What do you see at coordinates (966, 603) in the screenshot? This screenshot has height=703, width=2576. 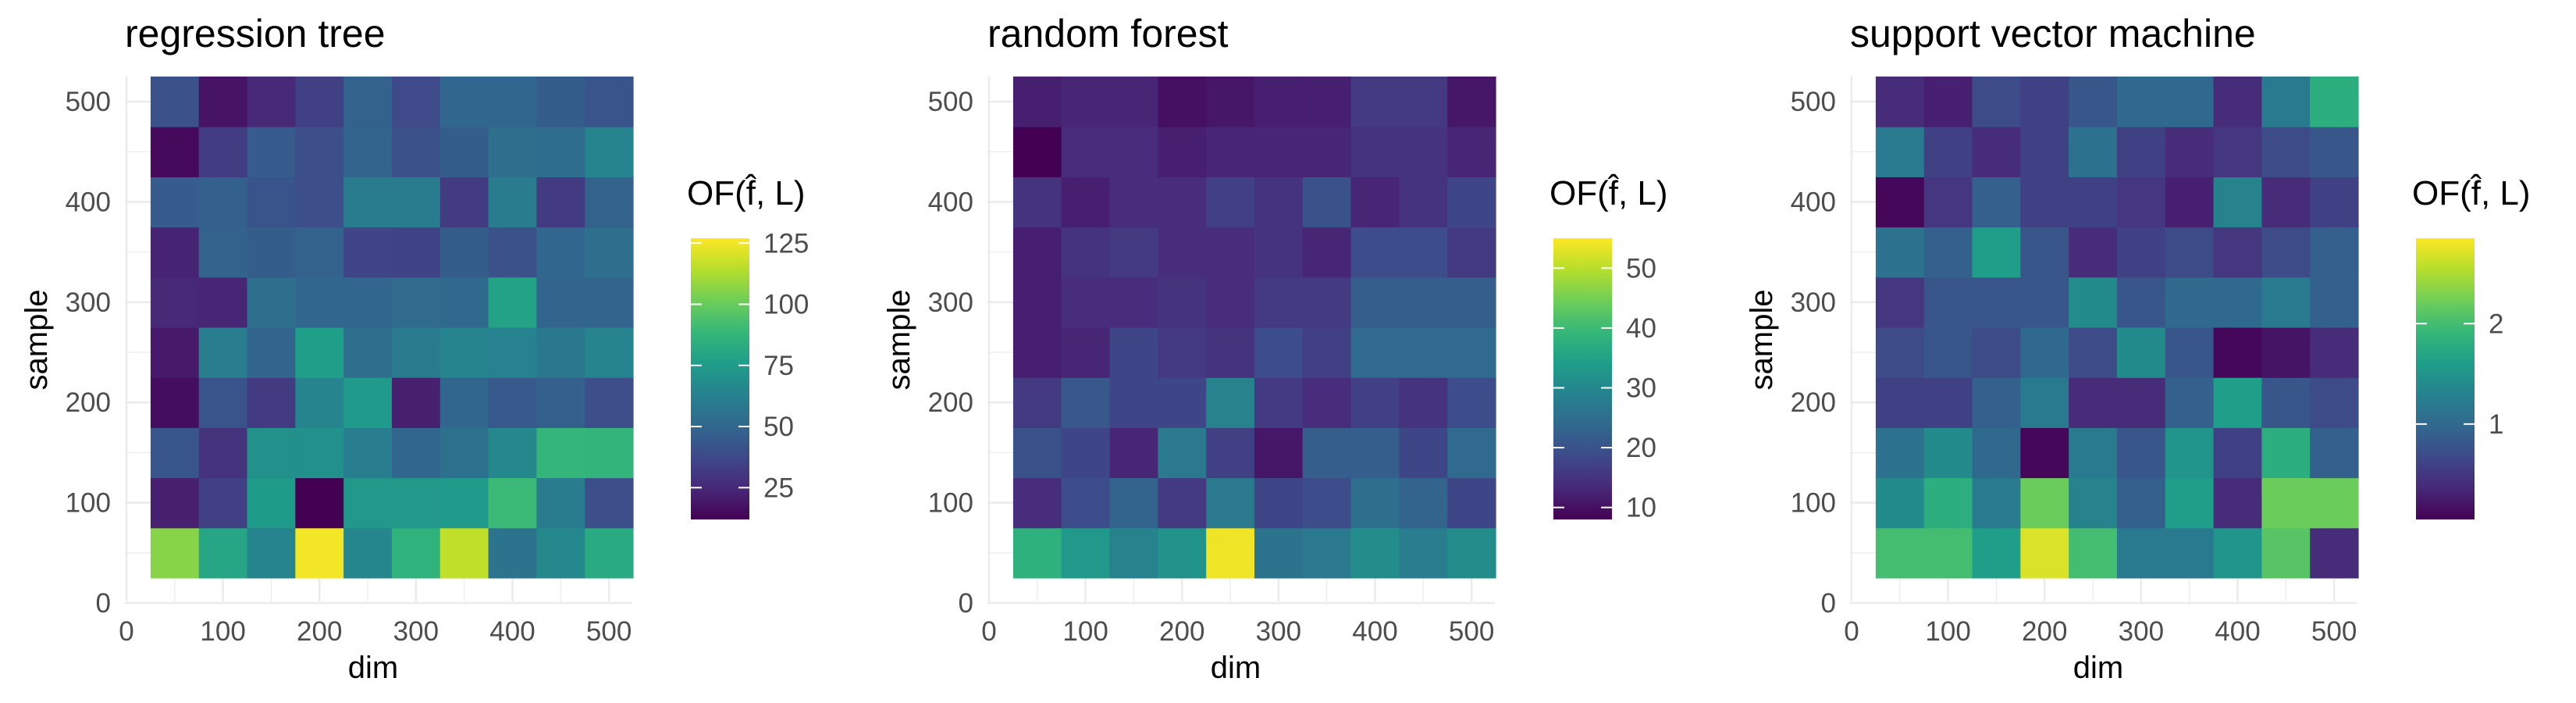 I see `y-tick-label: 0` at bounding box center [966, 603].